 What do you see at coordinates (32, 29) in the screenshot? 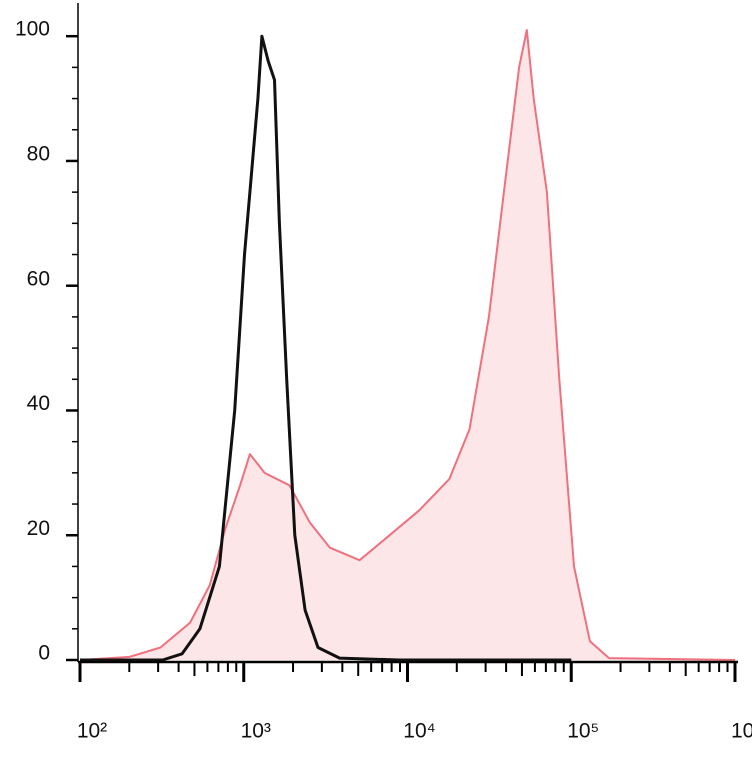
I see `y-tick-label: 100` at bounding box center [32, 29].